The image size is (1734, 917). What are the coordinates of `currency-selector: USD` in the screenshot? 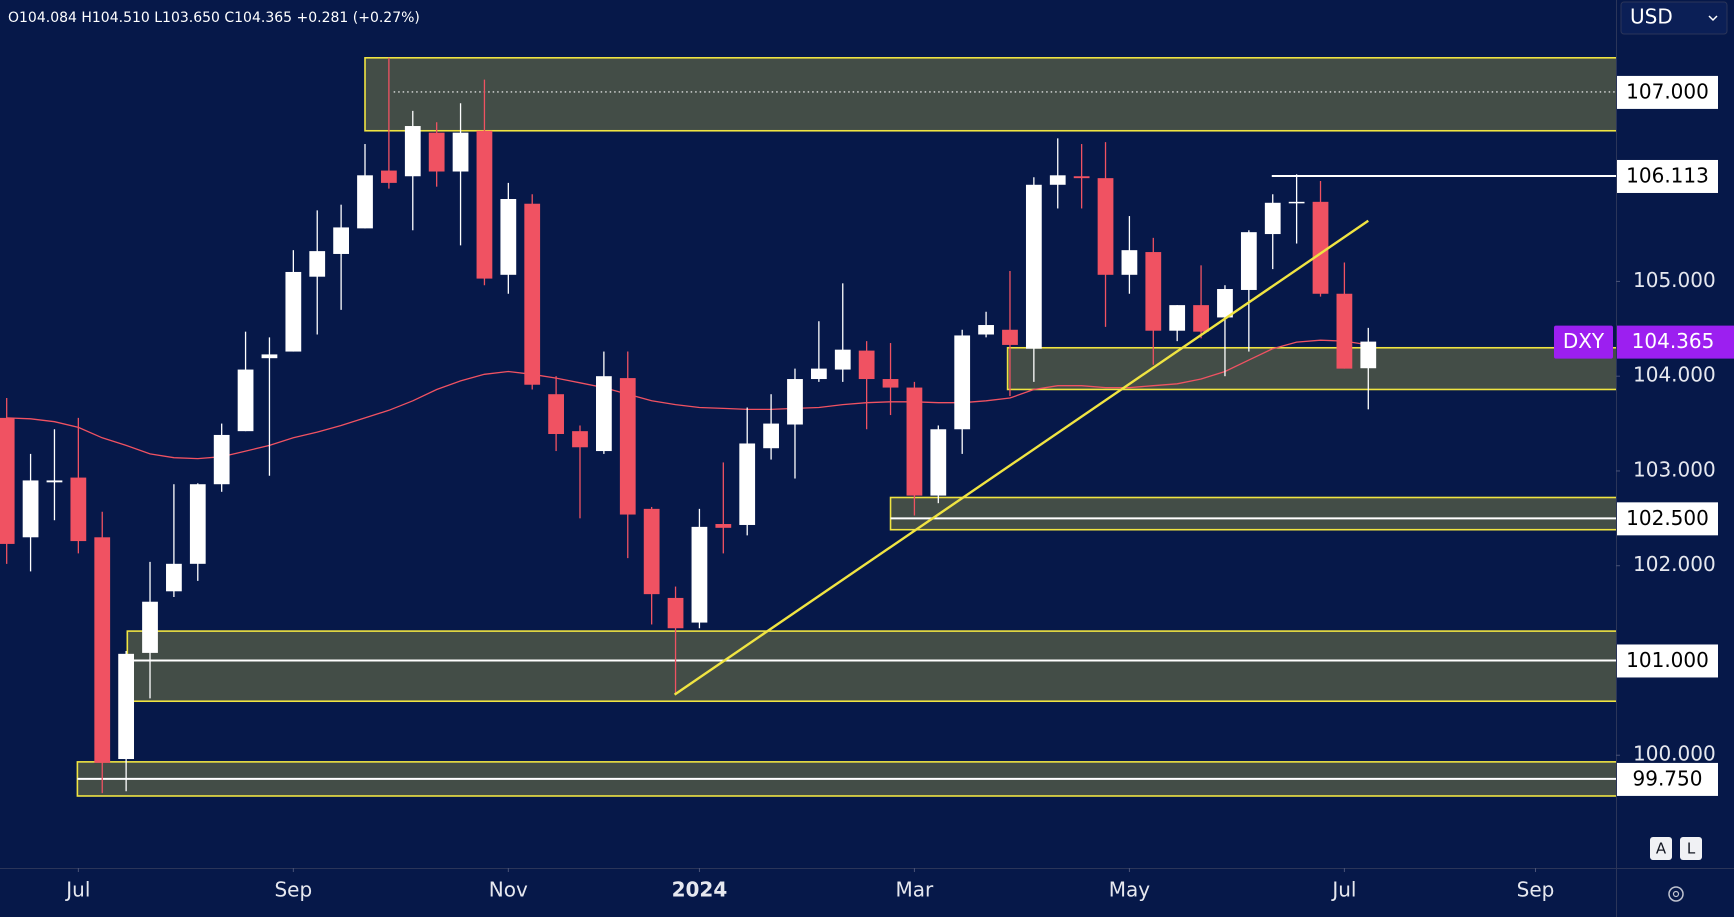 It's located at (1674, 18).